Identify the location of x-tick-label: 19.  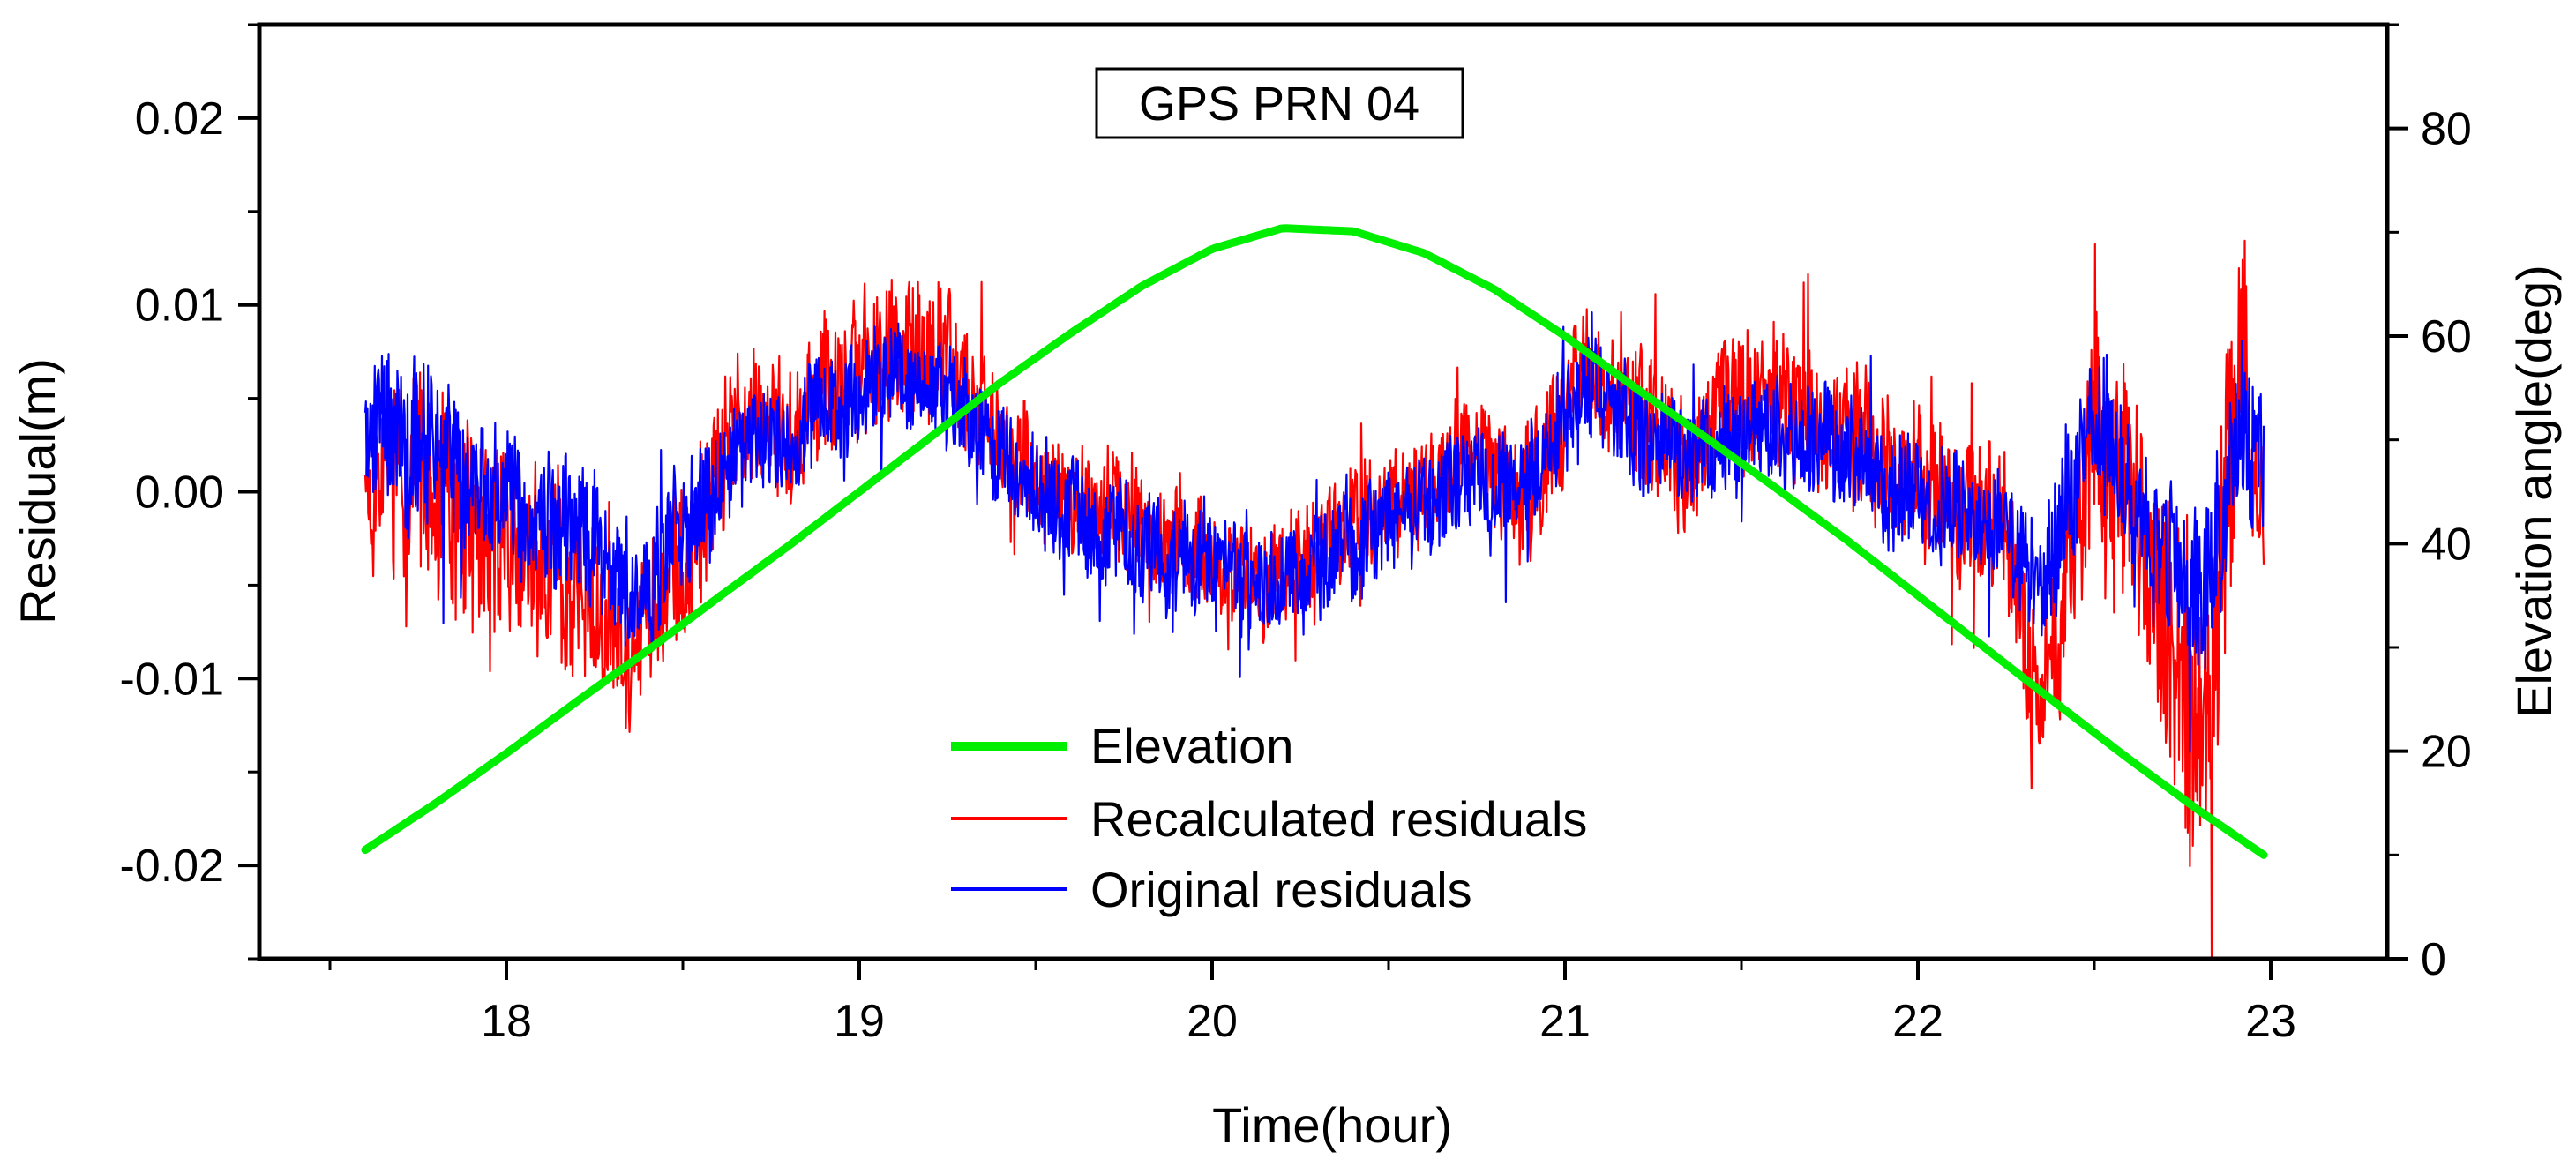
(860, 1021).